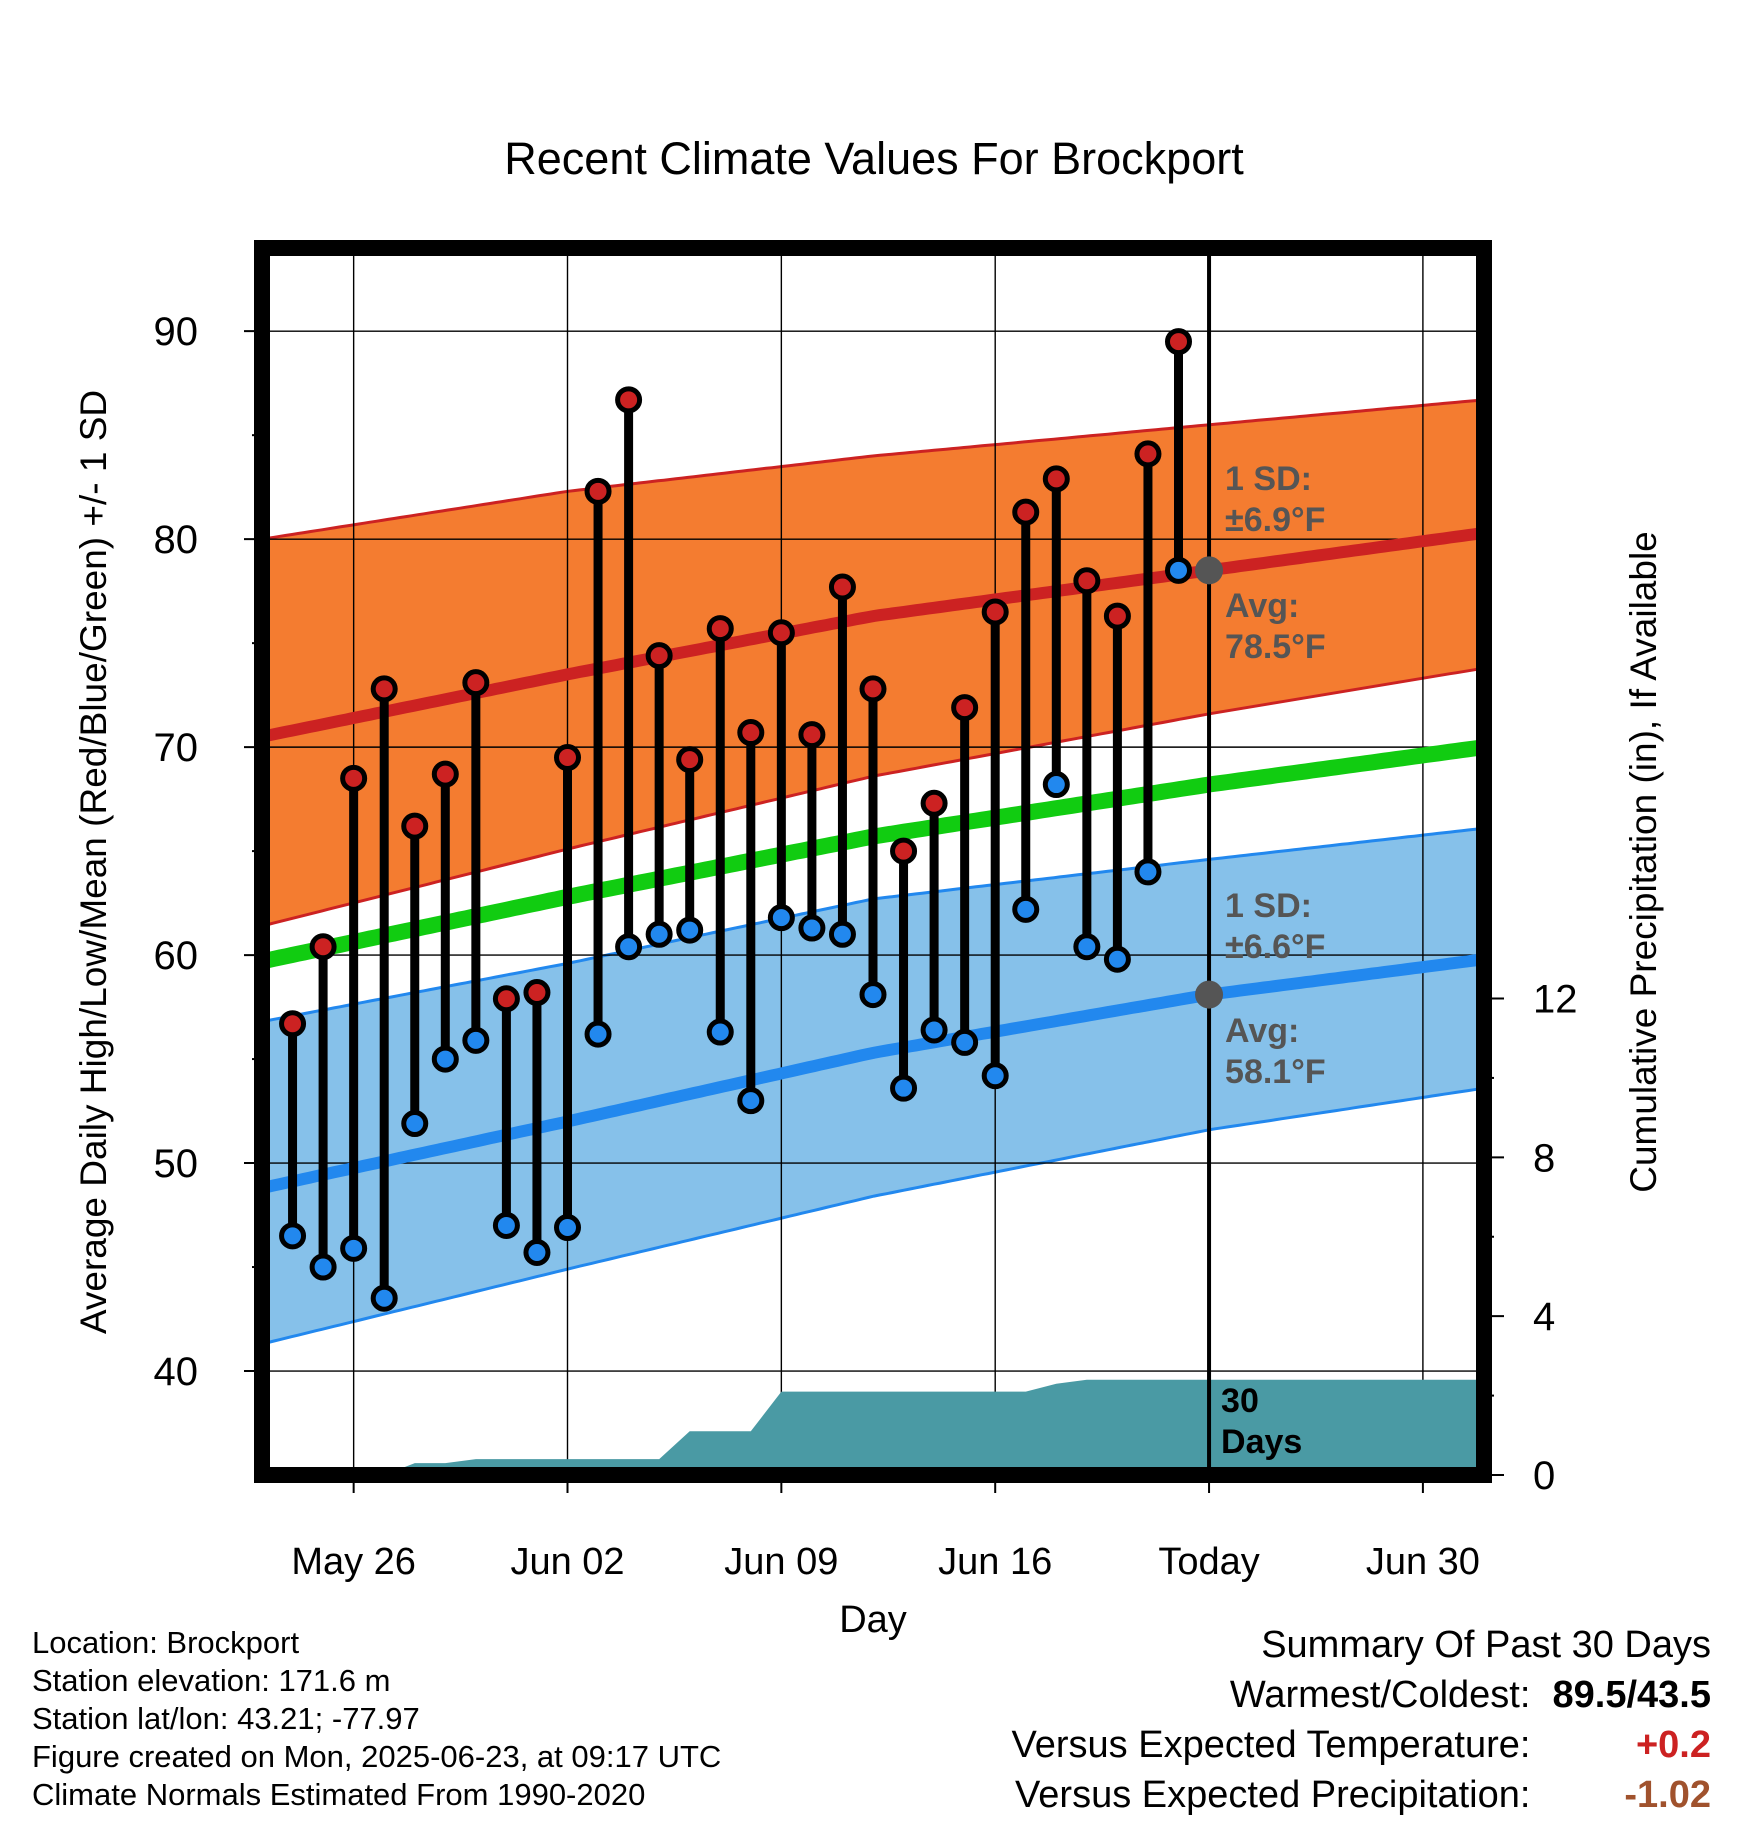 Image resolution: width=1748 pixels, height=1828 pixels. I want to click on y2-tick-label-0: 0, so click(1544, 1476).